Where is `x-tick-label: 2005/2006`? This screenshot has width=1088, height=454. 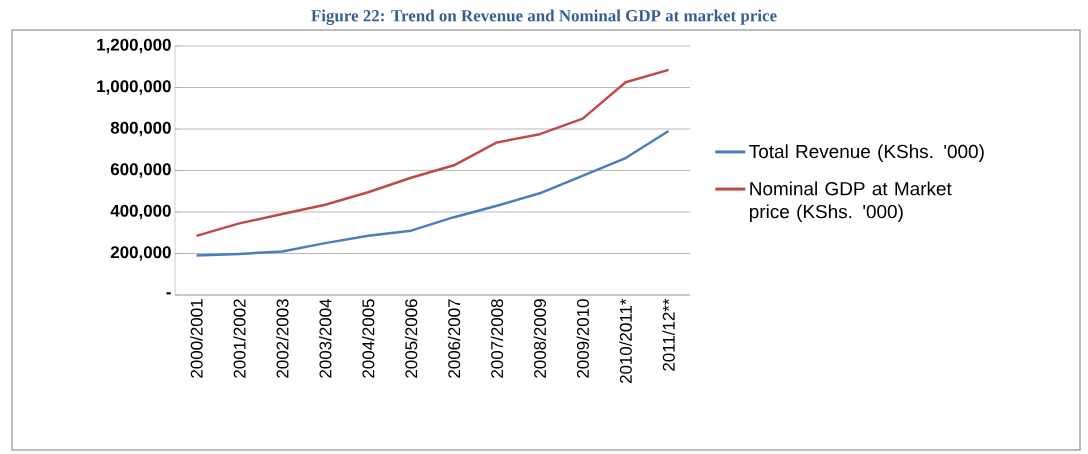 x-tick-label: 2005/2006 is located at coordinates (411, 338).